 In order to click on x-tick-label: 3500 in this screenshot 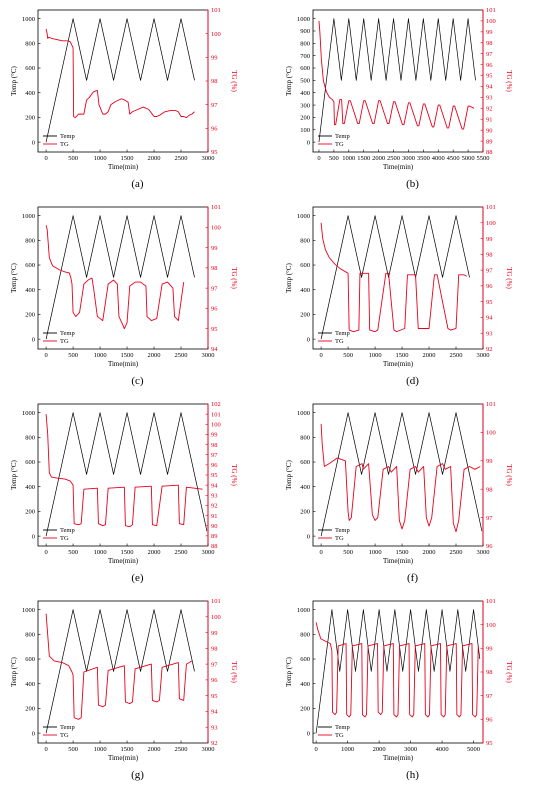, I will do `click(423, 158)`.